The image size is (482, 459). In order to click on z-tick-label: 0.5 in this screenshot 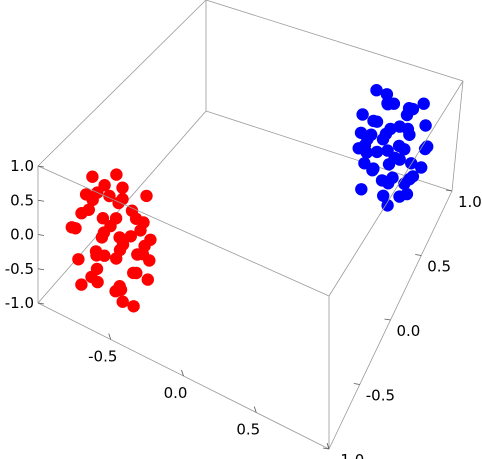, I will do `click(22, 200)`.